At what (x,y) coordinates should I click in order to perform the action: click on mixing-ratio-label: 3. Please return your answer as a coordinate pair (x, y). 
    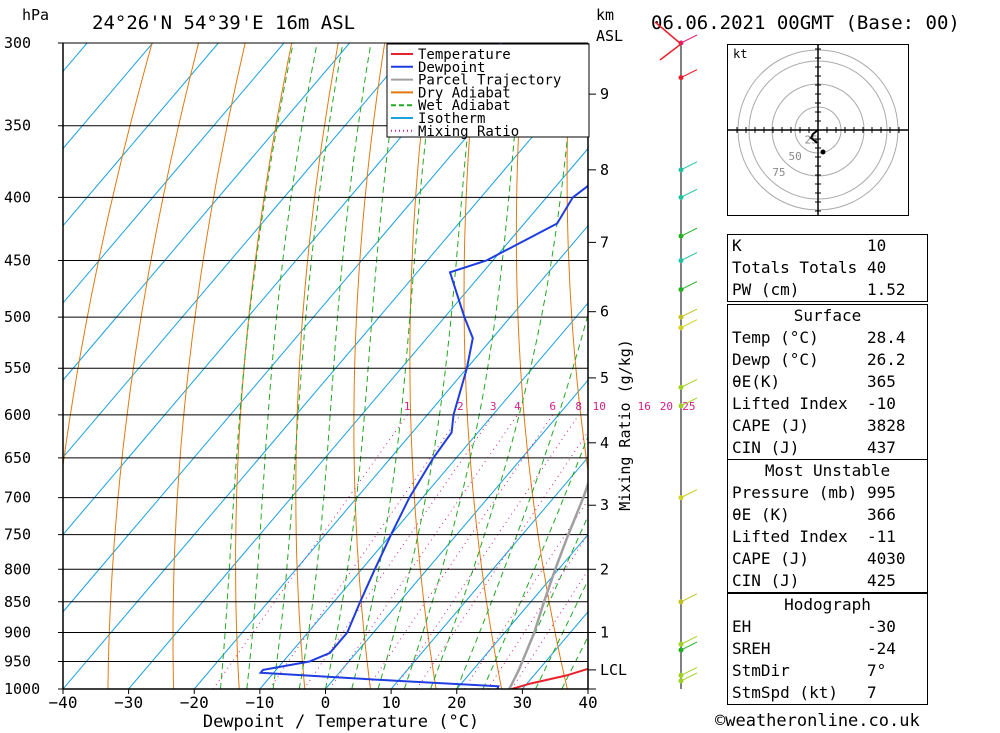
    Looking at the image, I should click on (493, 406).